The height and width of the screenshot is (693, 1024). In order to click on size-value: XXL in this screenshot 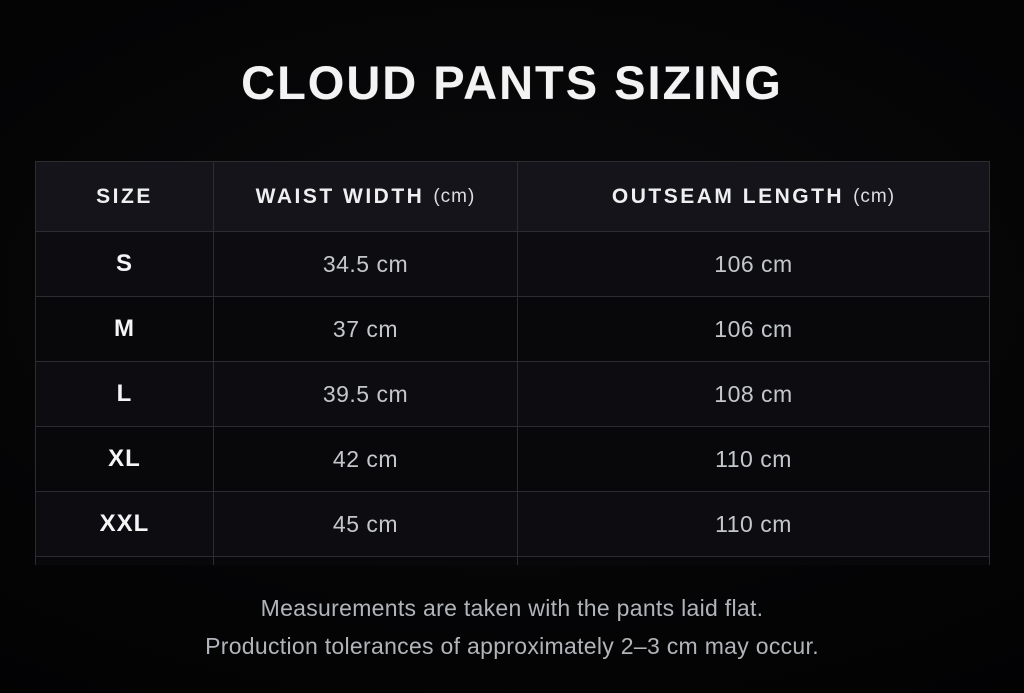, I will do `click(124, 523)`.